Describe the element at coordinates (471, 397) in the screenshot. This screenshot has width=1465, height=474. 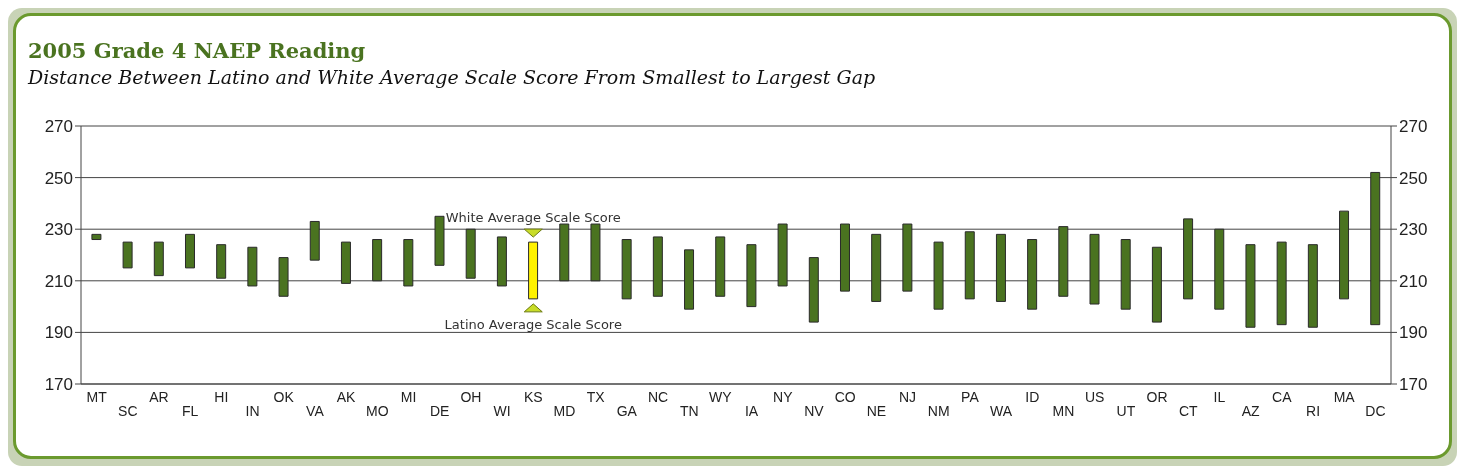
I see `x-tick-label: OH` at that location.